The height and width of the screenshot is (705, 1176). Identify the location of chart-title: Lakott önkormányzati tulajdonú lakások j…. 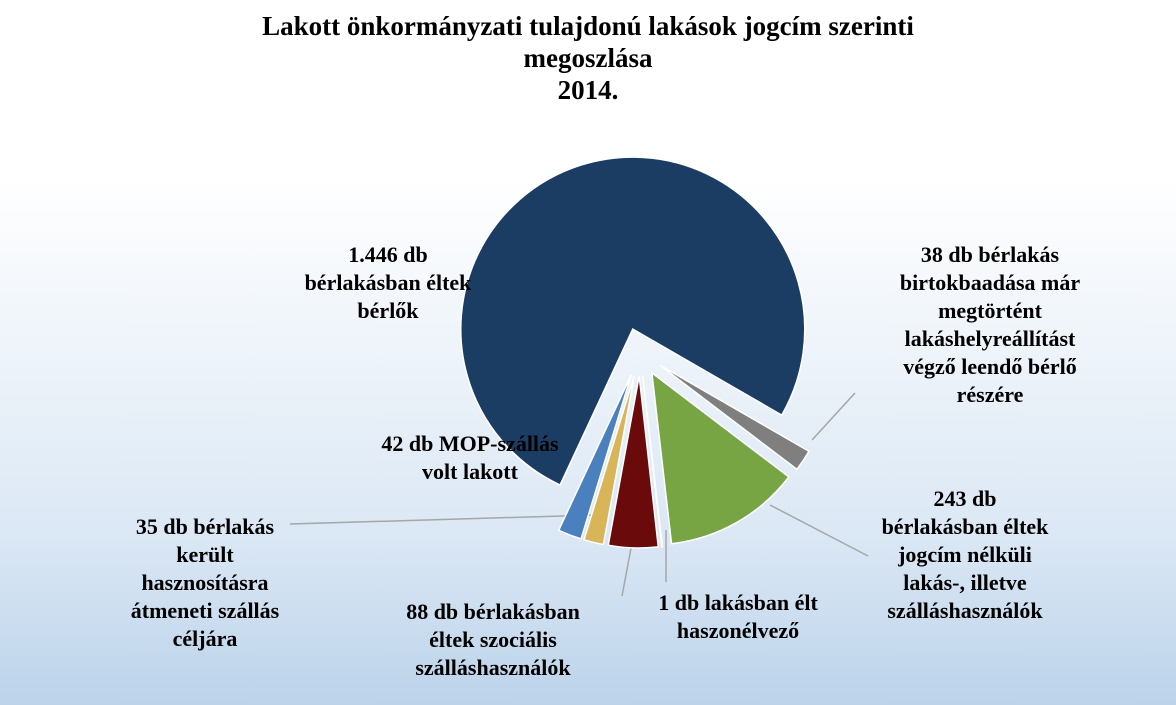
(588, 58).